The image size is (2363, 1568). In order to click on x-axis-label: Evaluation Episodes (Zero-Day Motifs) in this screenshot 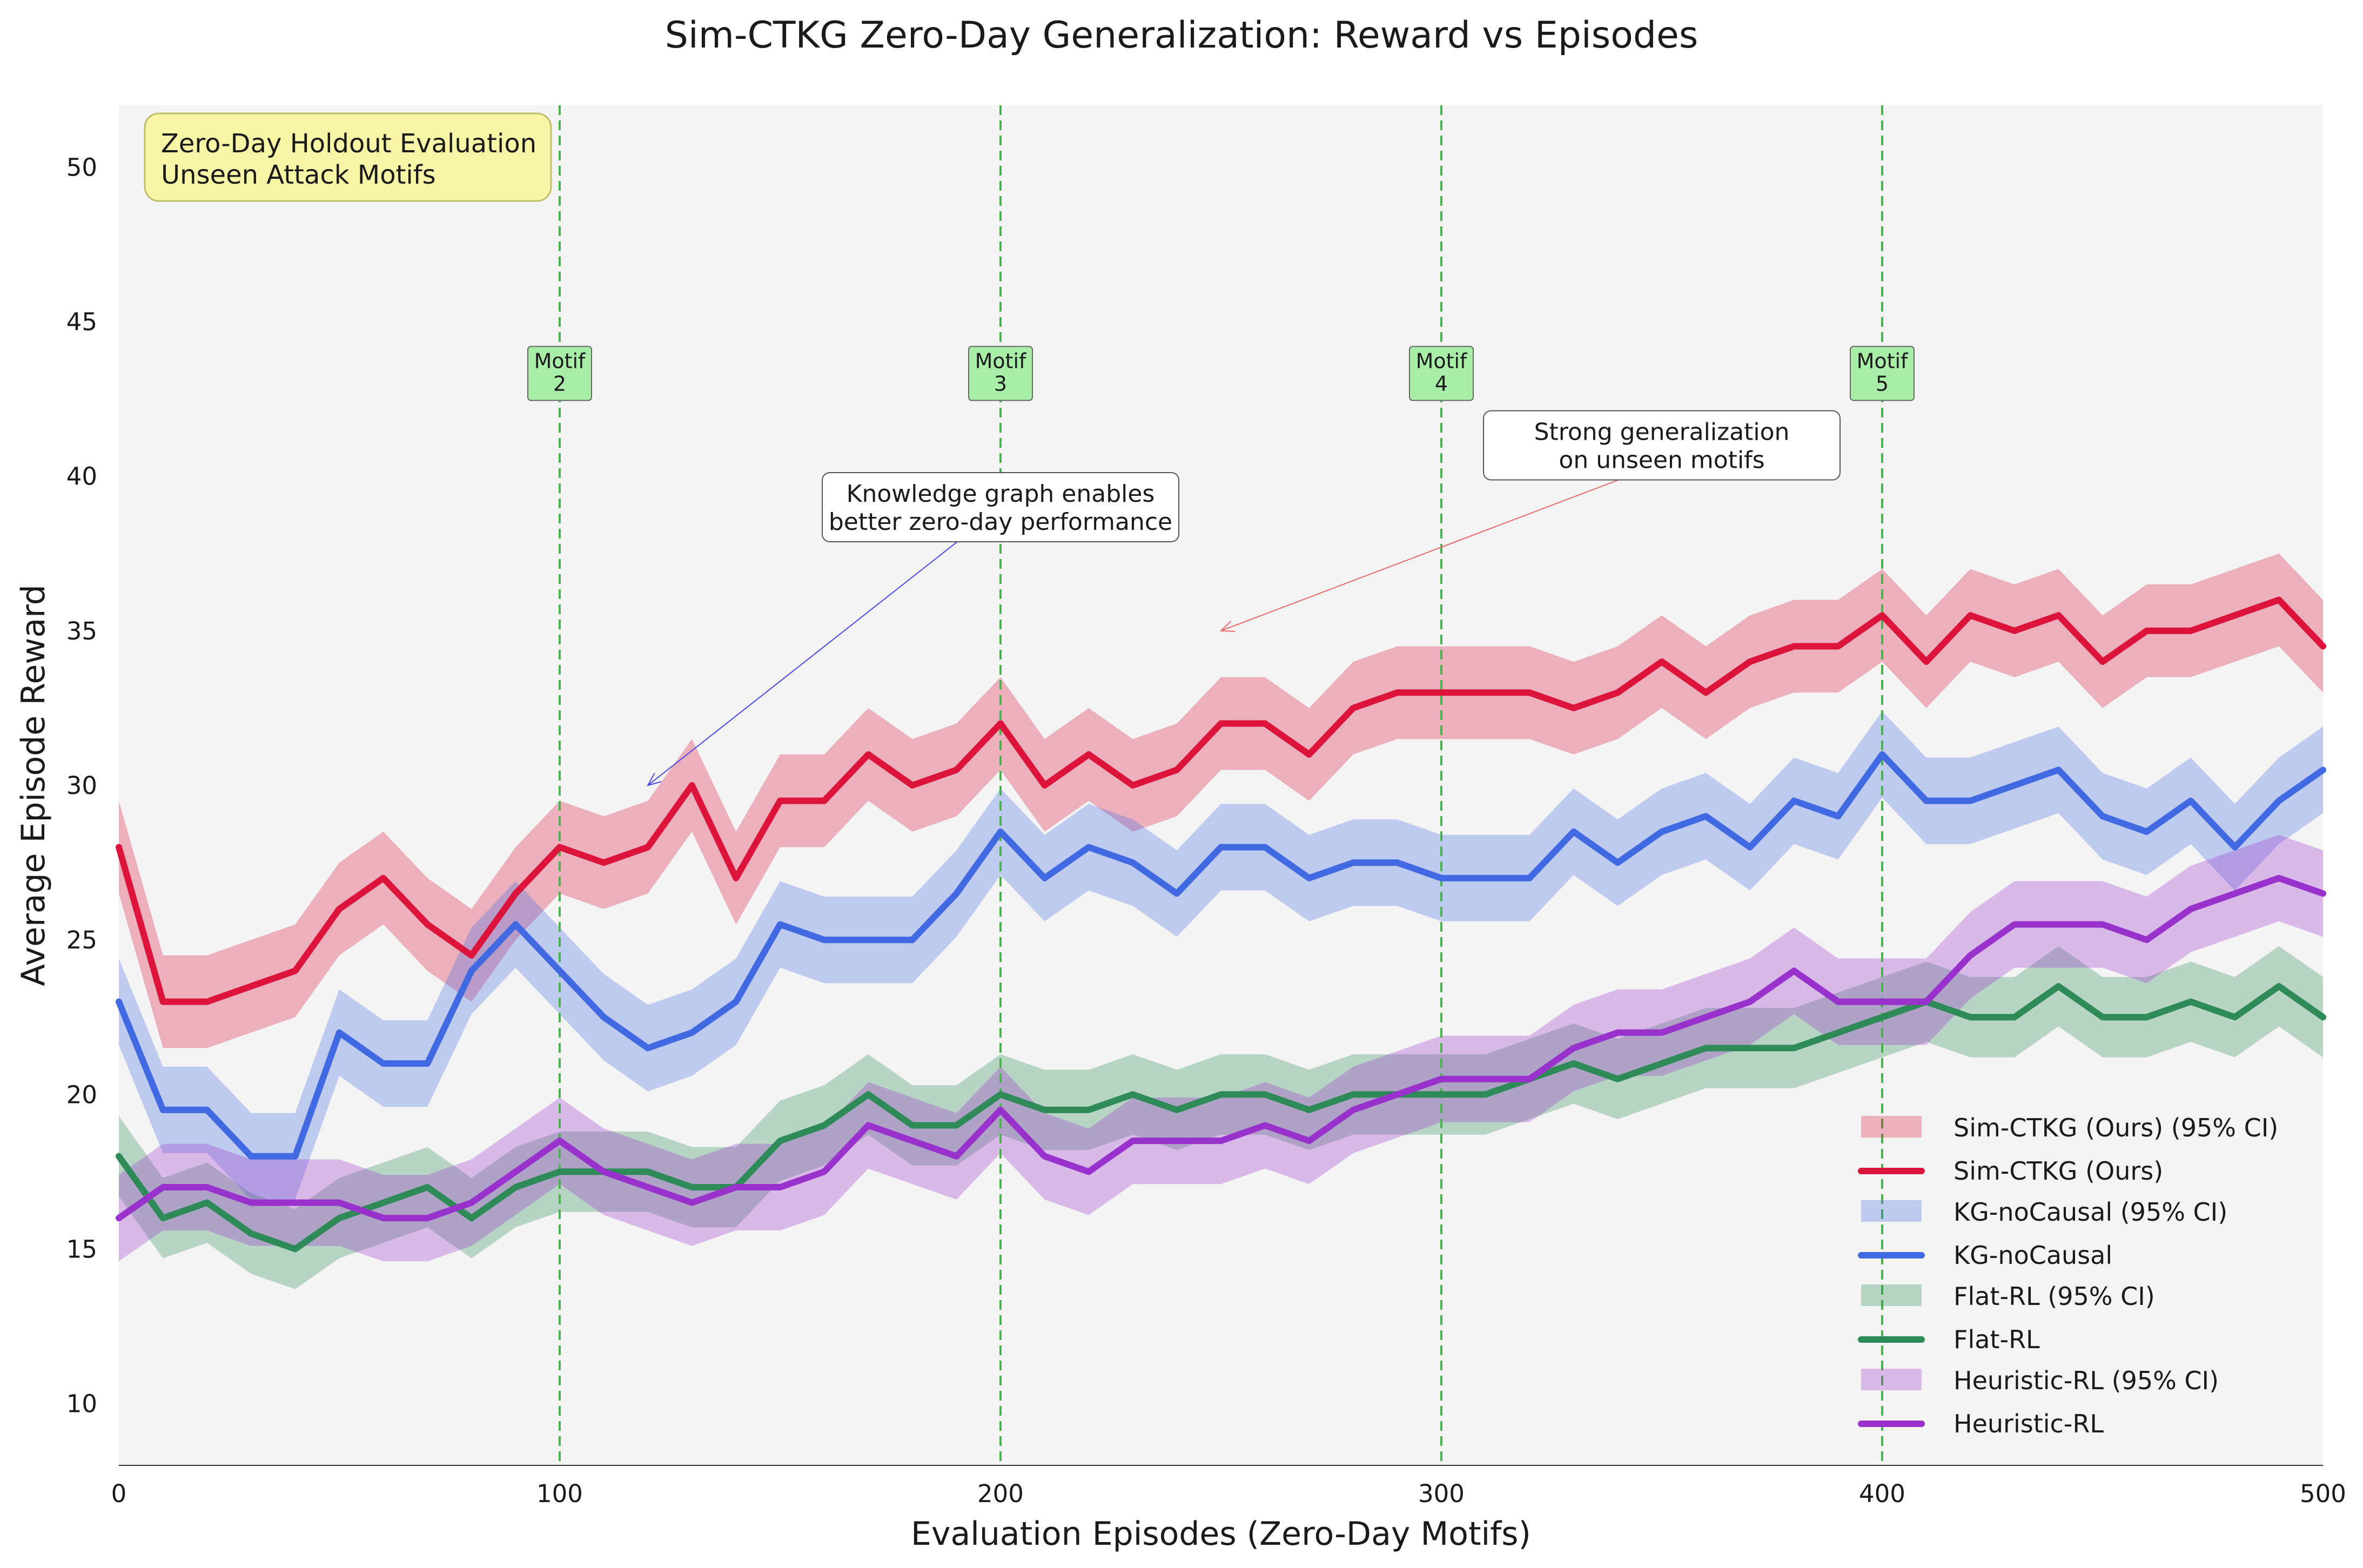, I will do `click(1221, 1534)`.